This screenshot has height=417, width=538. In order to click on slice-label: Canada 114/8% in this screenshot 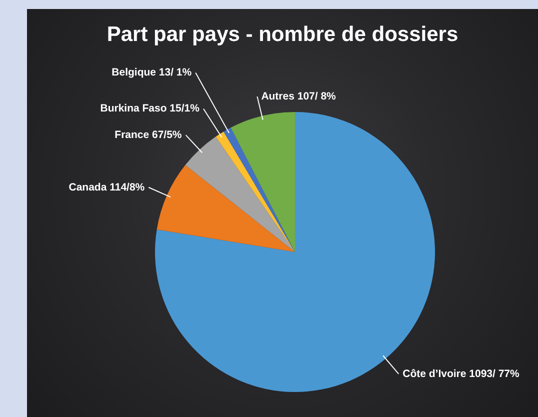, I will do `click(107, 187)`.